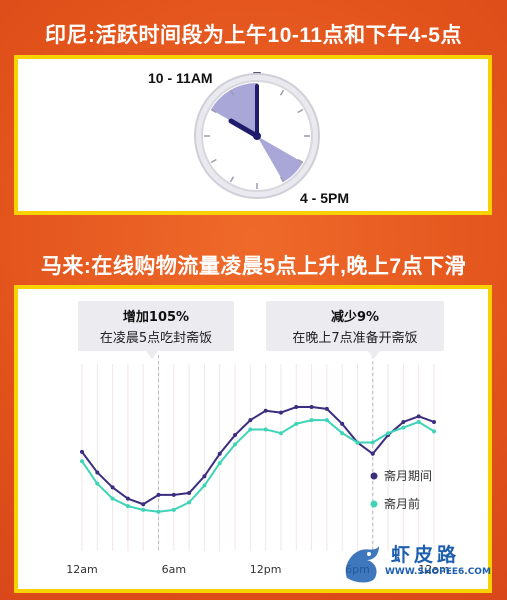 This screenshot has height=600, width=507. What do you see at coordinates (402, 503) in the screenshot?
I see `legend-label-before: 斋月前` at bounding box center [402, 503].